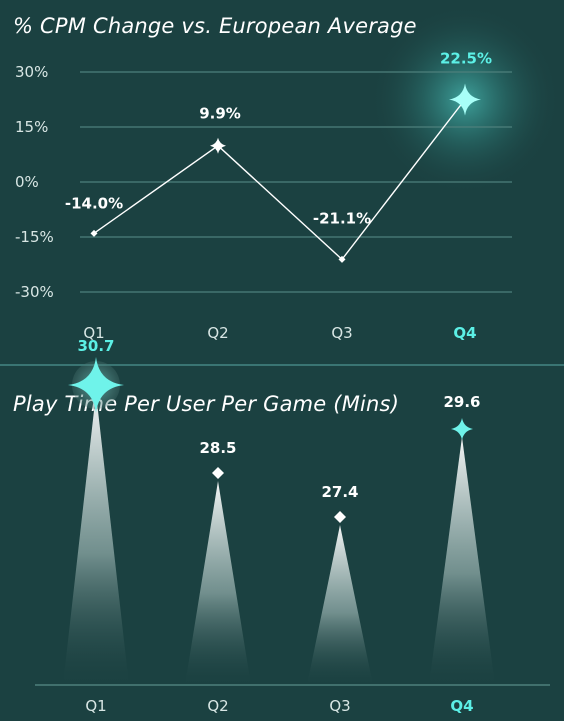  Describe the element at coordinates (342, 218) in the screenshot. I see `data-label: -21.1%` at that location.